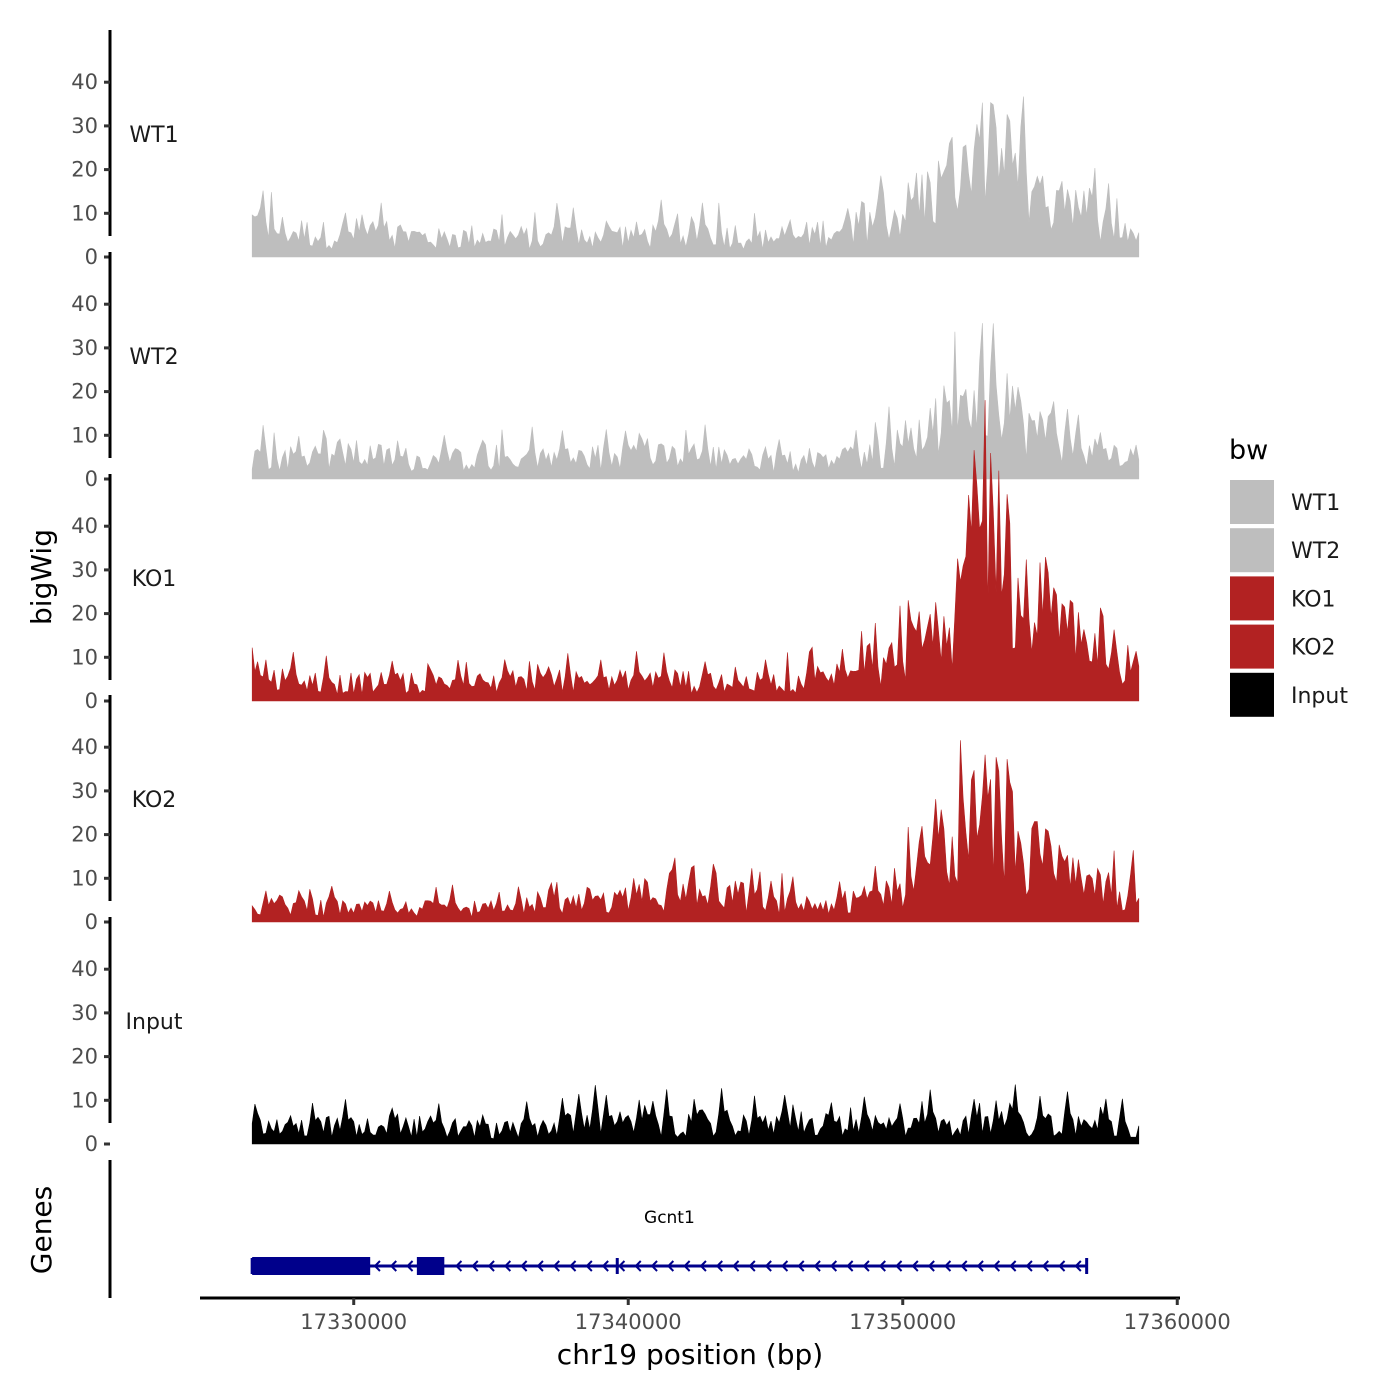 Image resolution: width=1400 pixels, height=1400 pixels. What do you see at coordinates (154, 800) in the screenshot?
I see `track-label-ko2: KO2` at bounding box center [154, 800].